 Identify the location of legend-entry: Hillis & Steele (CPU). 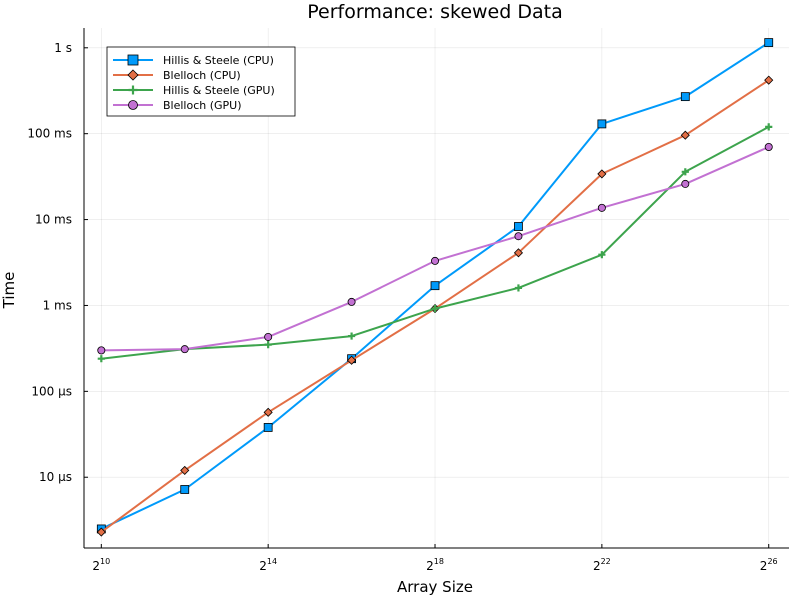
(193, 60).